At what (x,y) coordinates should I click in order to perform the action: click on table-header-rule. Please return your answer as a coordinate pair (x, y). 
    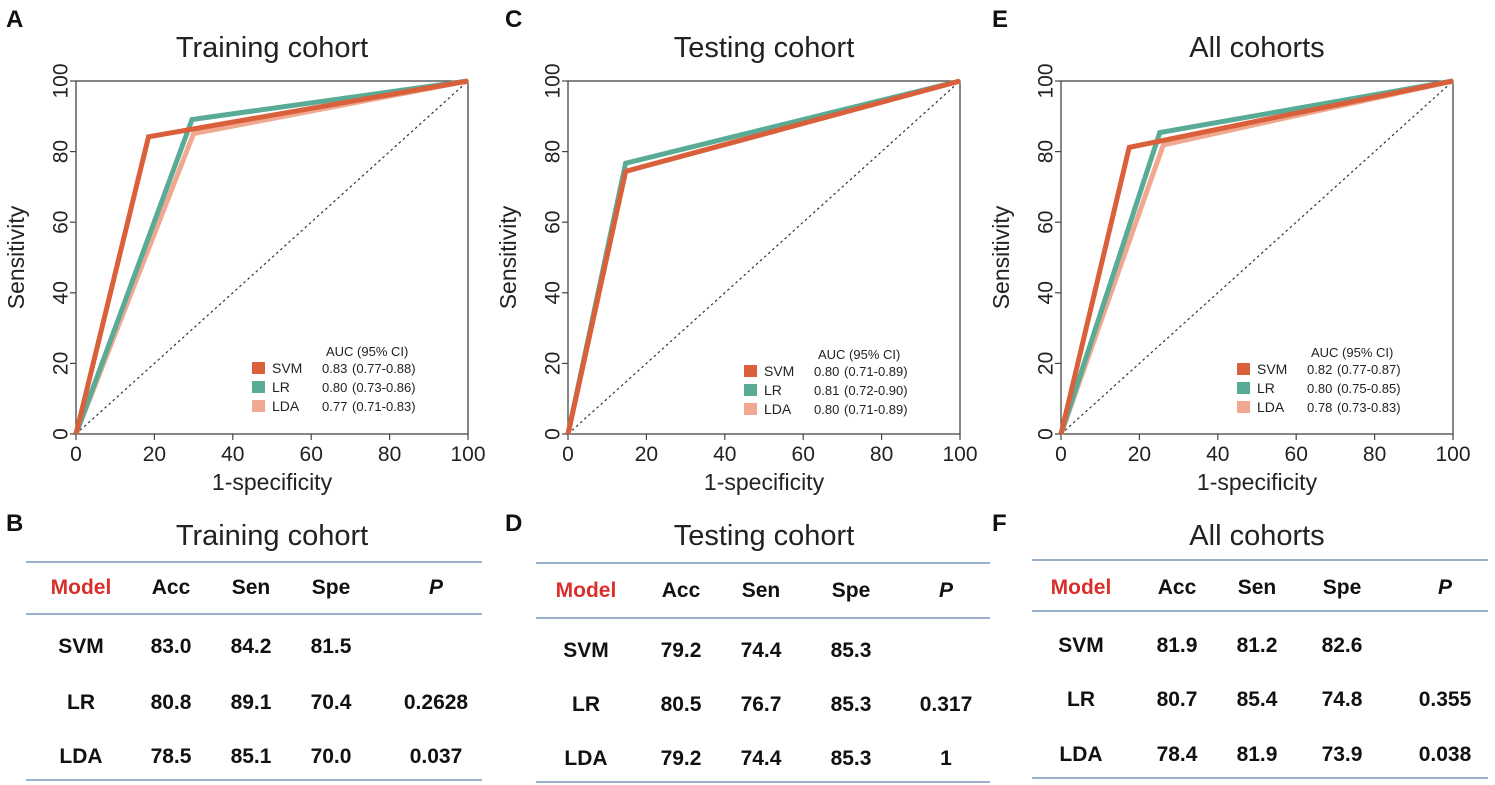
    Looking at the image, I should click on (763, 618).